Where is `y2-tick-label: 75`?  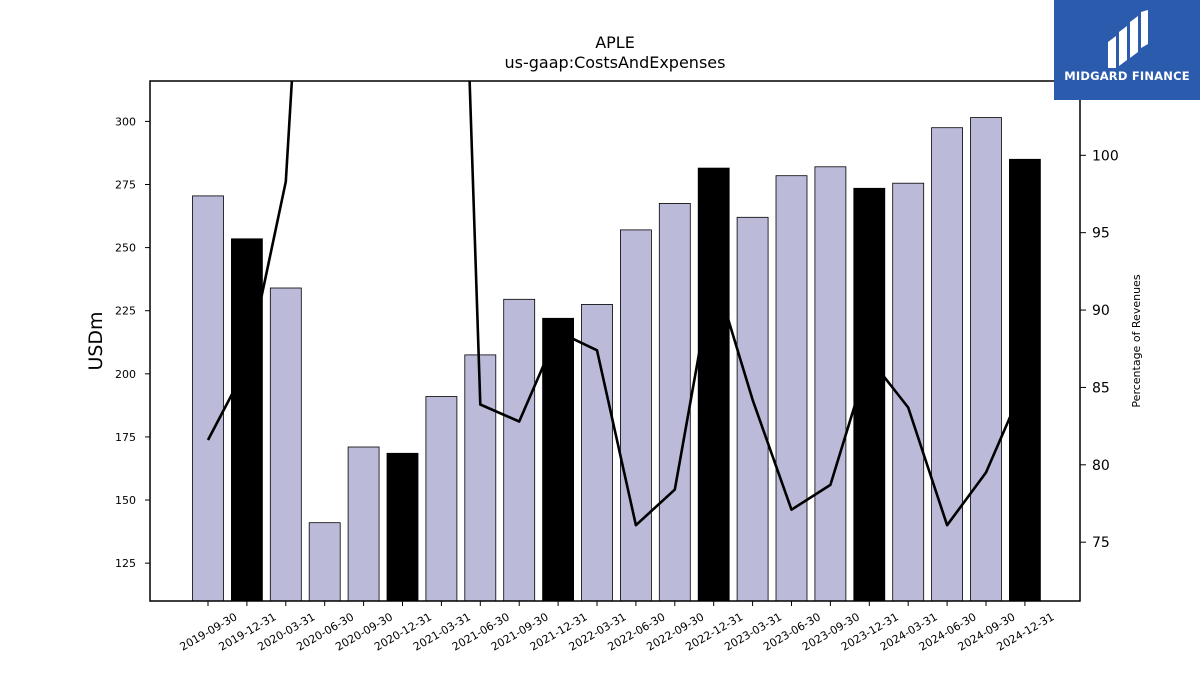 y2-tick-label: 75 is located at coordinates (1101, 543).